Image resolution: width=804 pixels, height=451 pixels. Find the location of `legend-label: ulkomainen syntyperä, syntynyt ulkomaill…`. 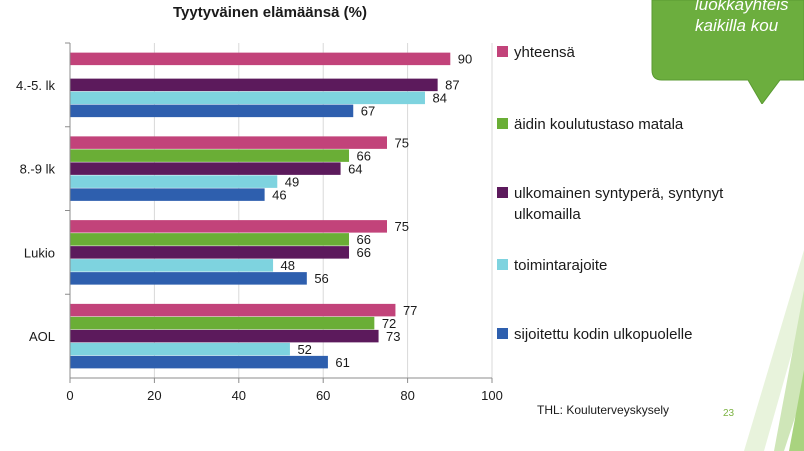

legend-label: ulkomainen syntyperä, syntynyt ulkomaill… is located at coordinates (619, 204).